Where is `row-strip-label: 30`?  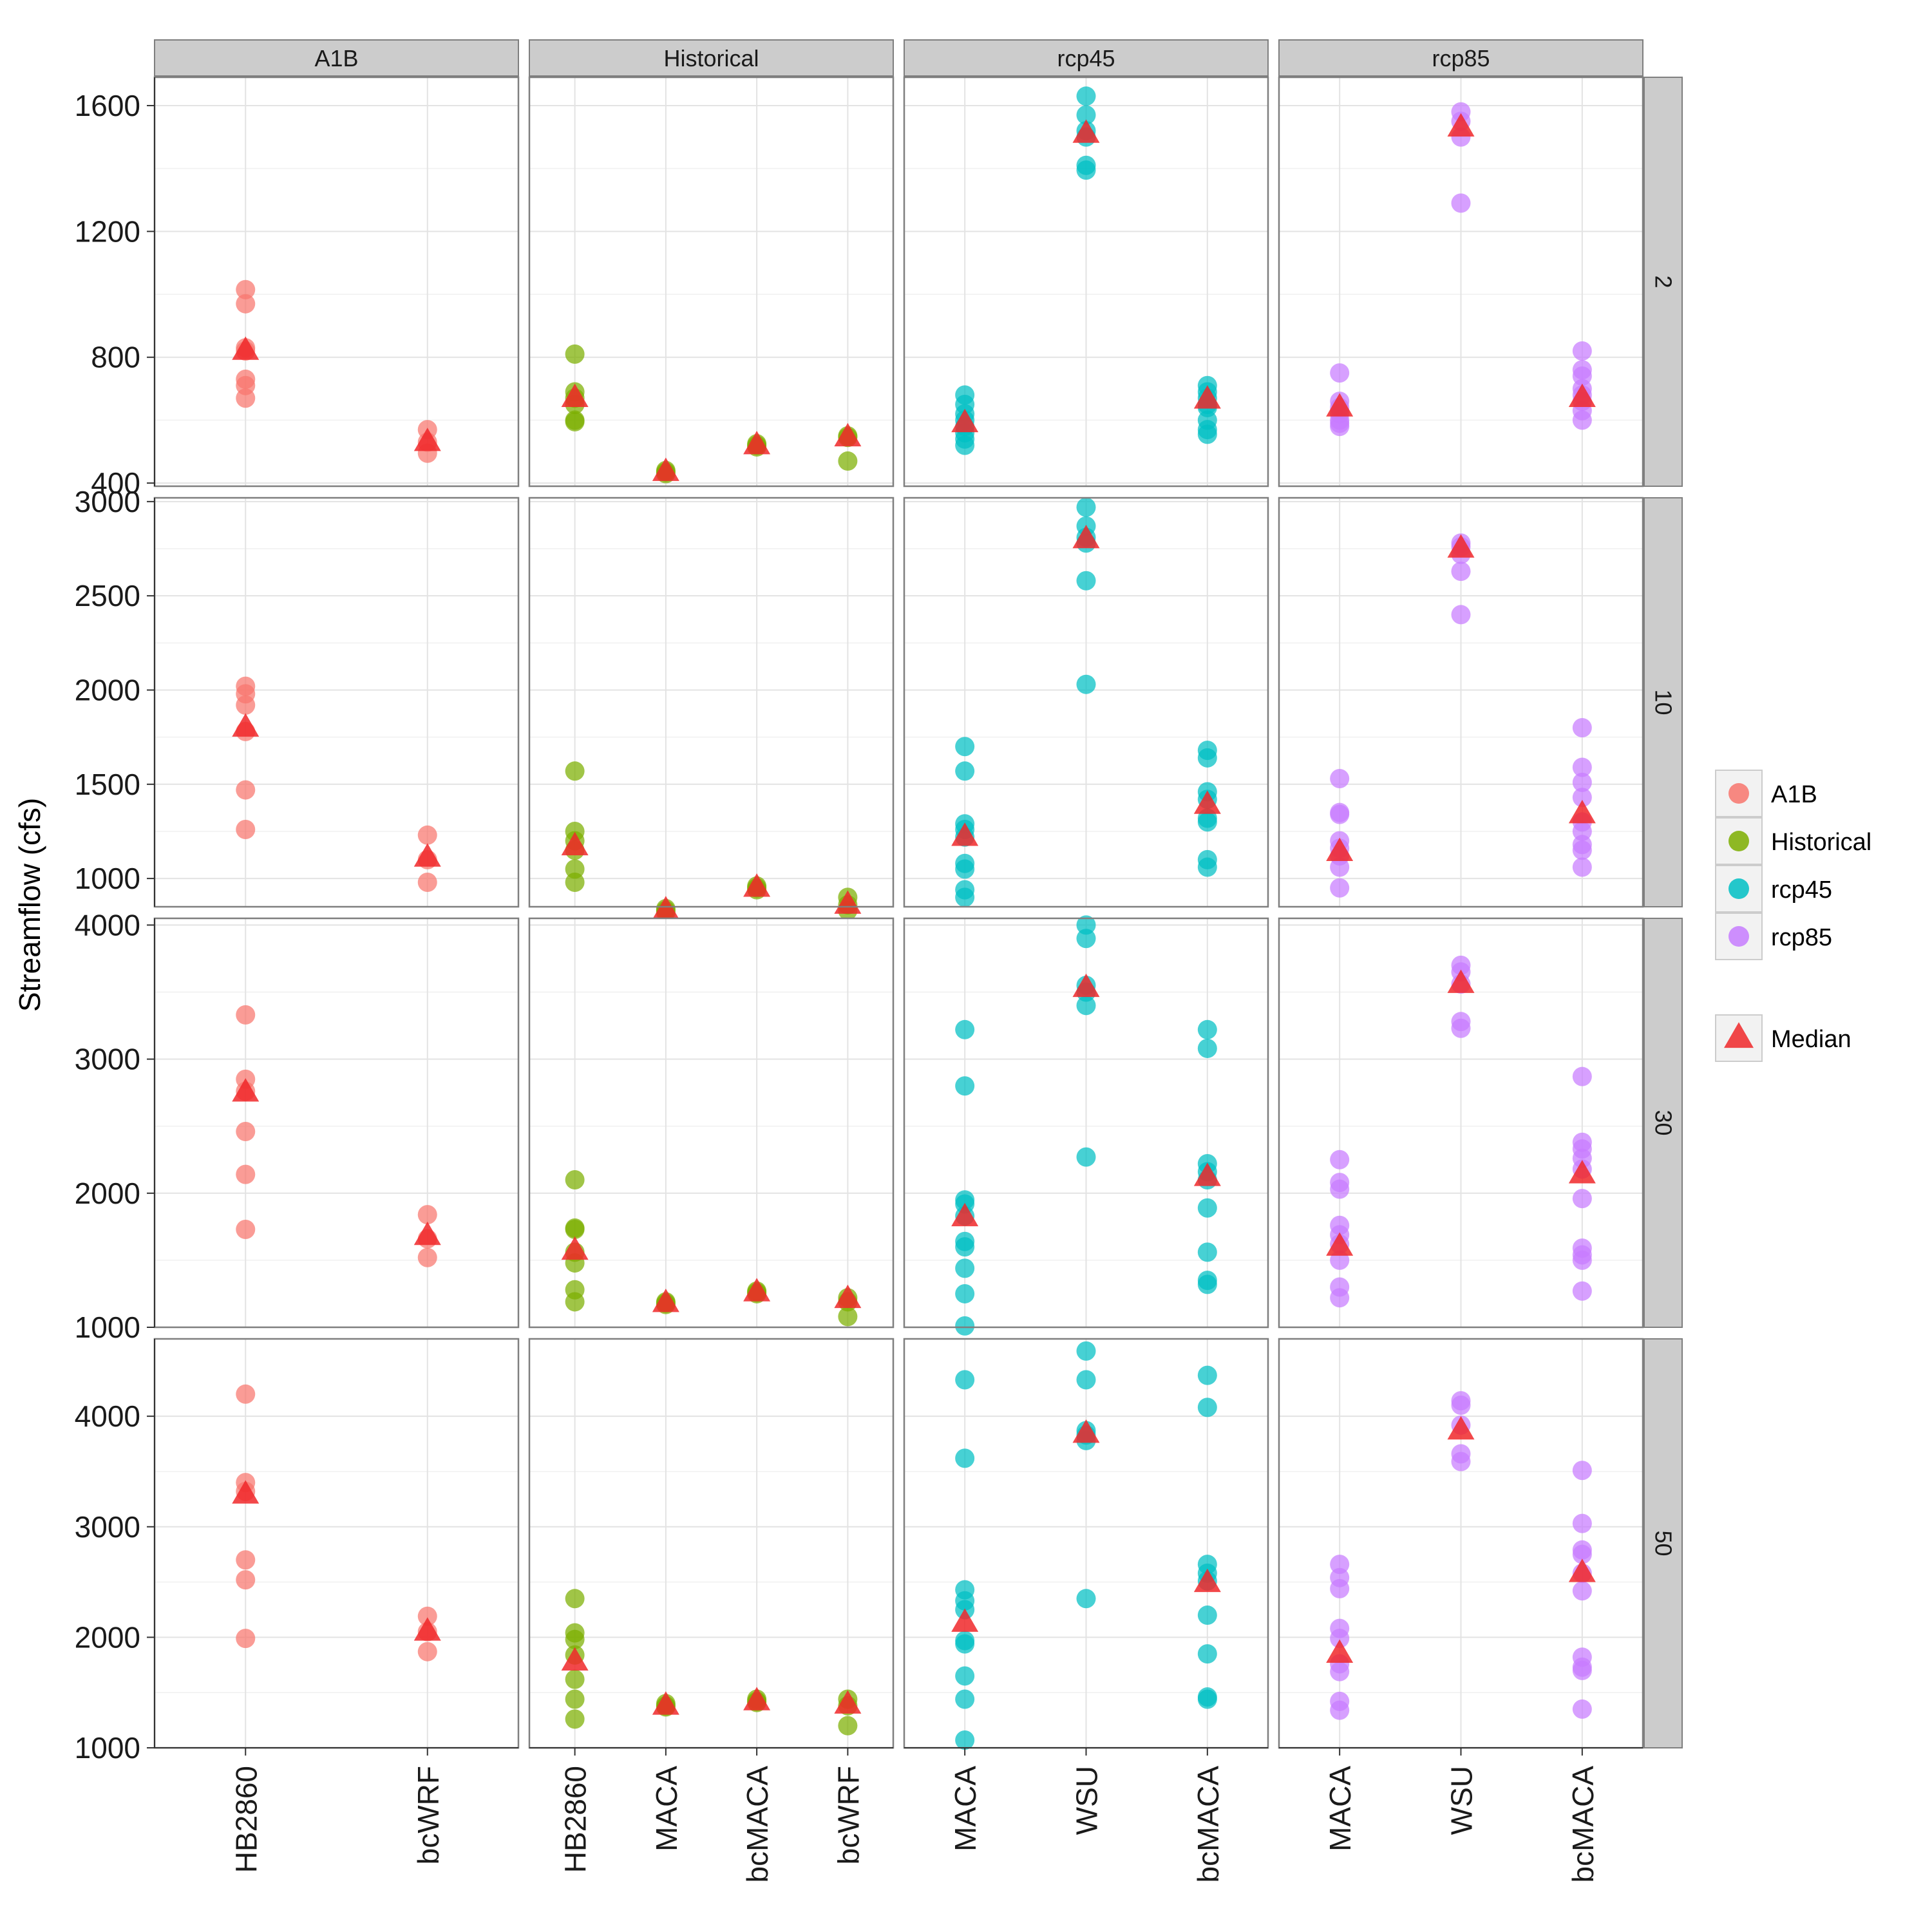
row-strip-label: 30 is located at coordinates (1664, 1123).